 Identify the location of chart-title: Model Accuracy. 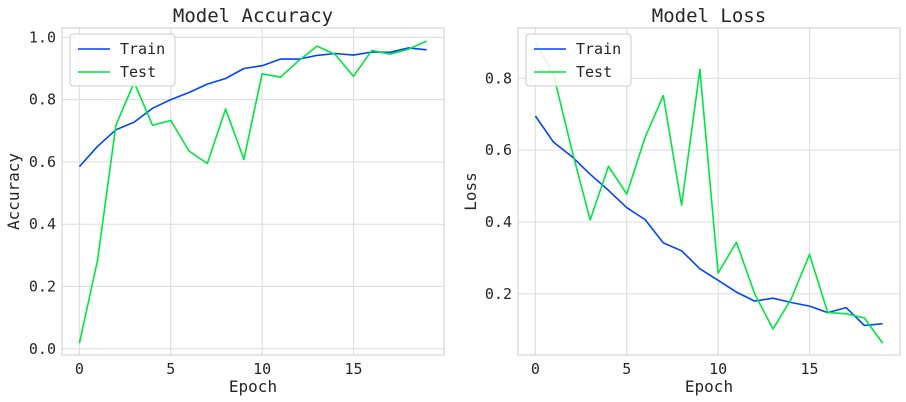
(253, 16).